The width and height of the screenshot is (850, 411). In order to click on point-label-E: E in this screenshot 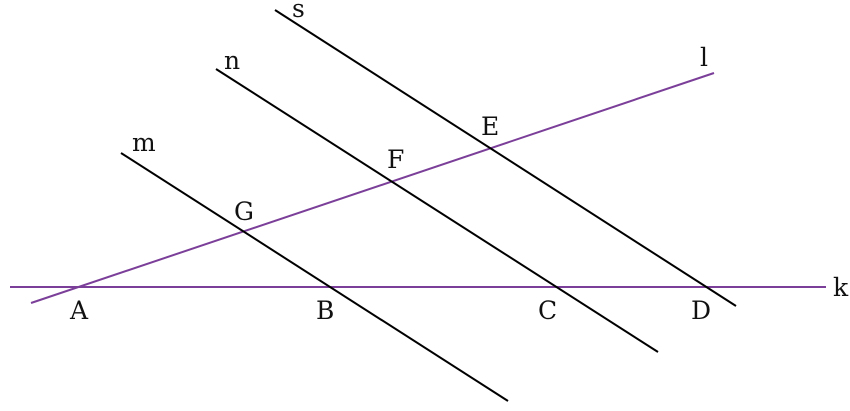, I will do `click(490, 126)`.